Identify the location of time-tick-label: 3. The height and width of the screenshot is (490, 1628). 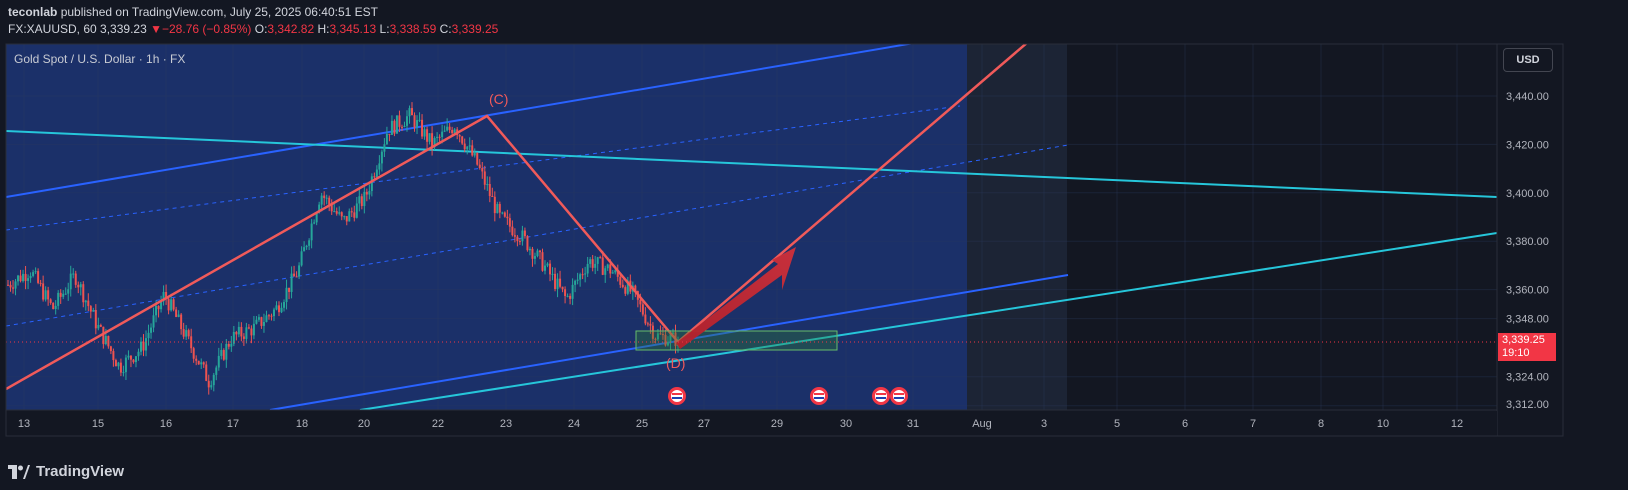
(1044, 424).